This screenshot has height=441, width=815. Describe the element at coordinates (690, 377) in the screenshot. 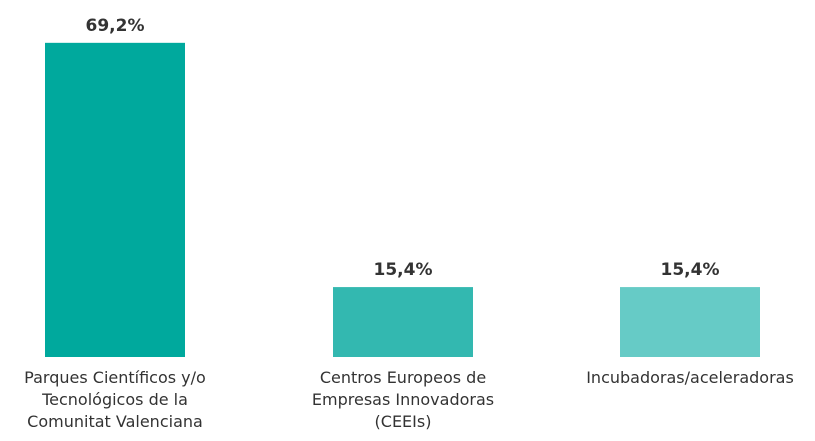

I see `category-label: Incubadoras/aceleradoras` at that location.